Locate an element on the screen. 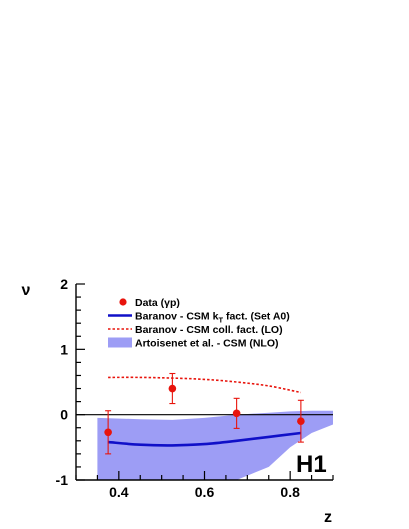 The width and height of the screenshot is (409, 529). coll-fact-lo-curve is located at coordinates (205, 385).